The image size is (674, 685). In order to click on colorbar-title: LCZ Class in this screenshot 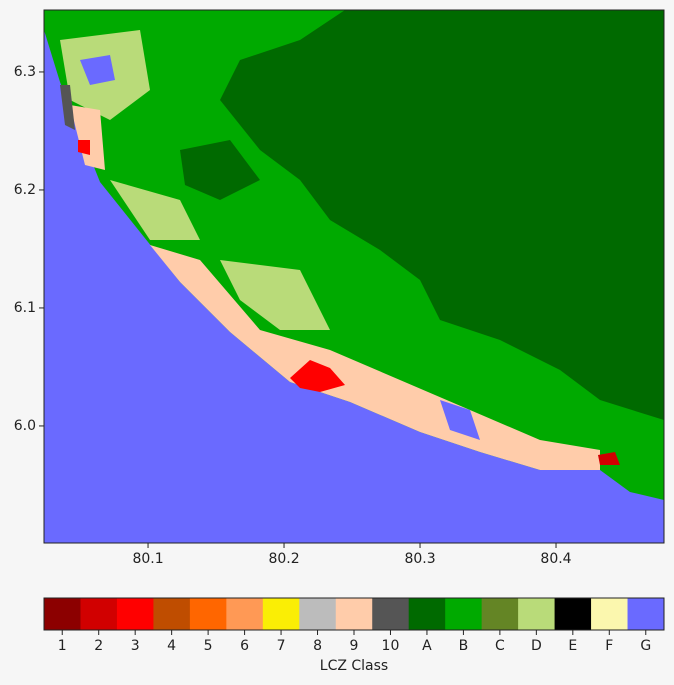, I will do `click(354, 666)`.